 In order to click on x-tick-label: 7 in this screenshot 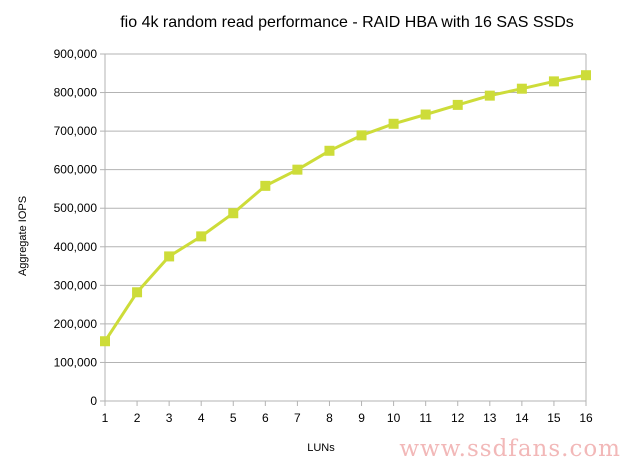, I will do `click(297, 418)`.